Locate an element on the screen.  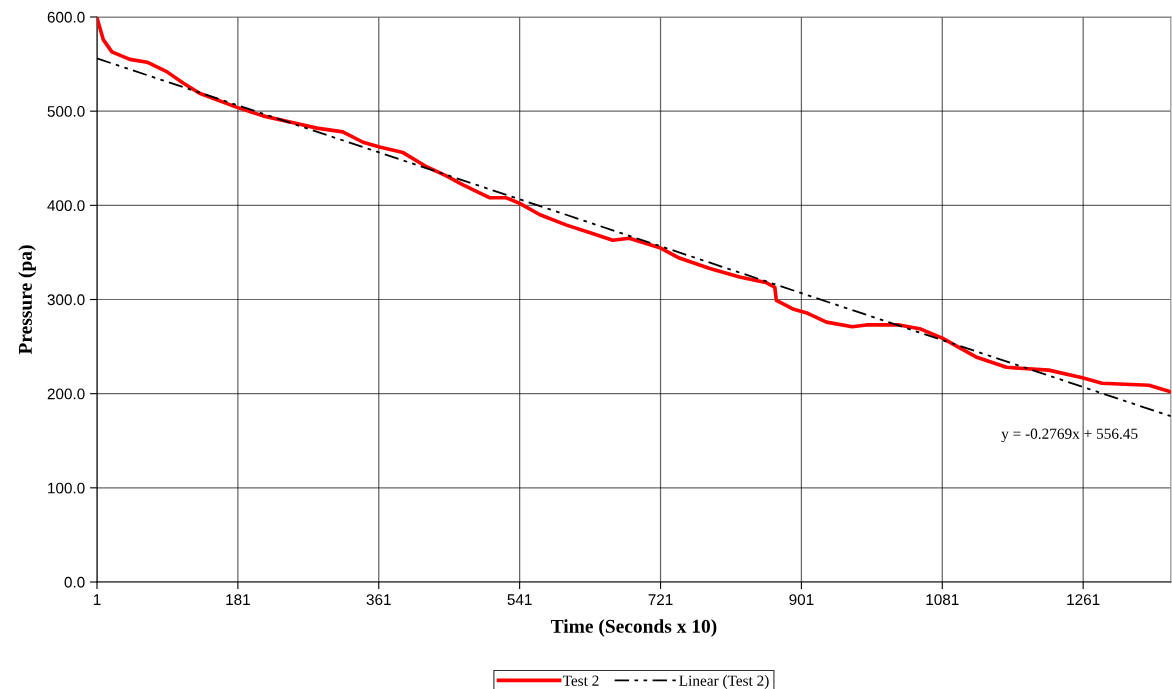
x-tick-label: 1081 is located at coordinates (942, 600).